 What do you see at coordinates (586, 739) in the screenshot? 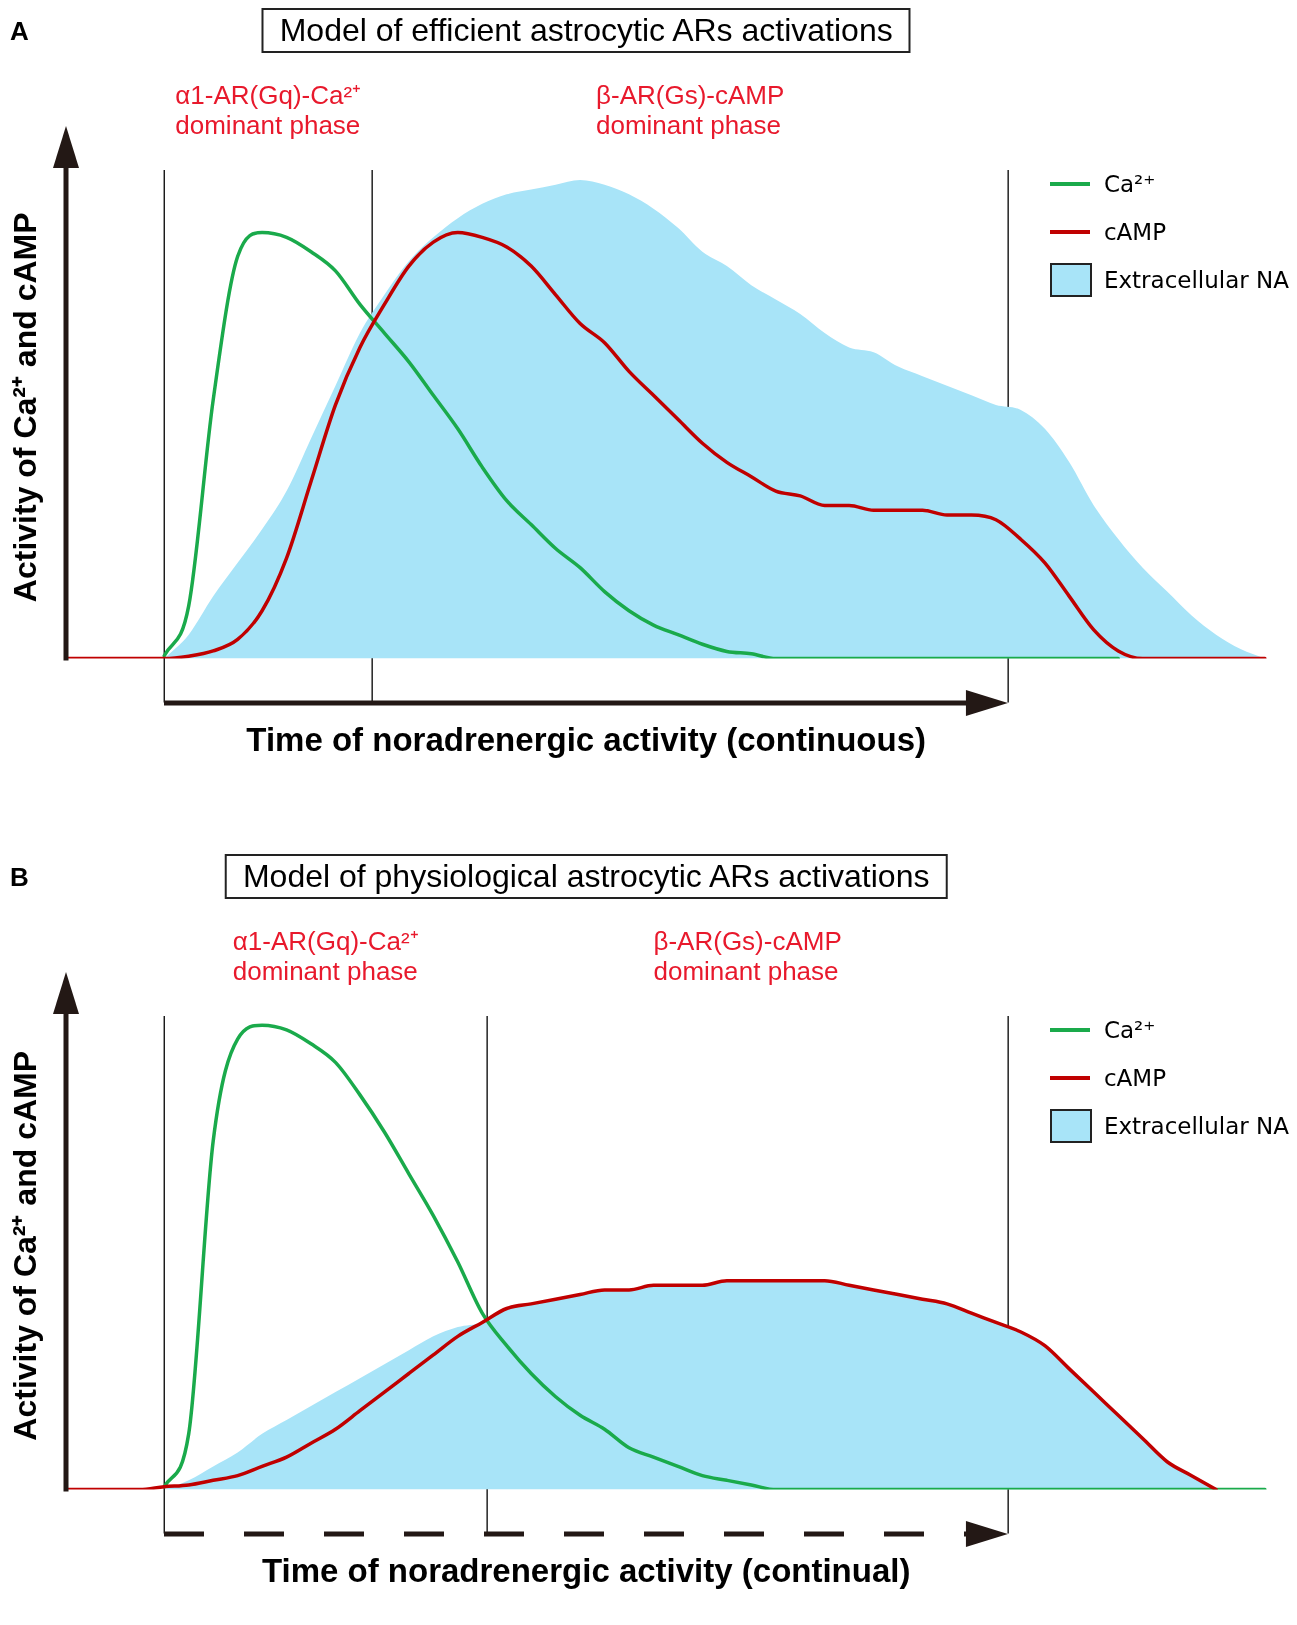
I see `x-axis-title: Time of noradrenergic activity (continuous)` at bounding box center [586, 739].